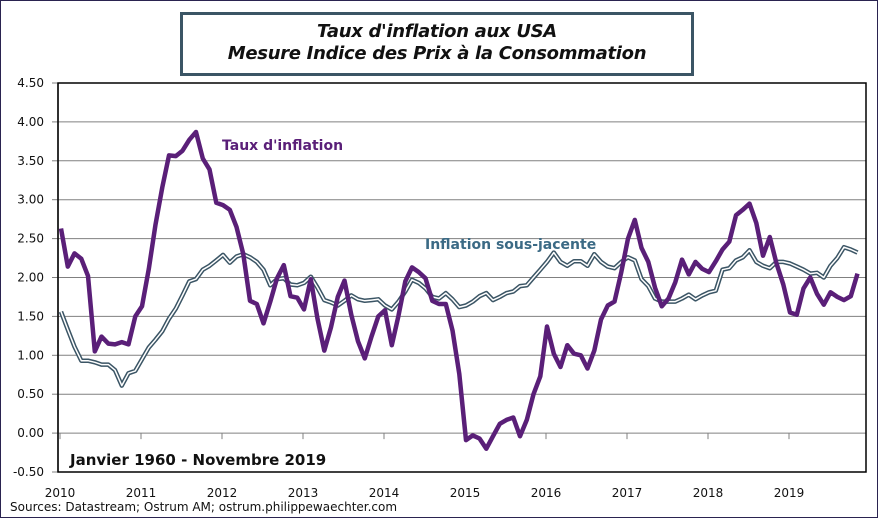  Describe the element at coordinates (30, 161) in the screenshot. I see `y-tick-label: 3.50` at that location.